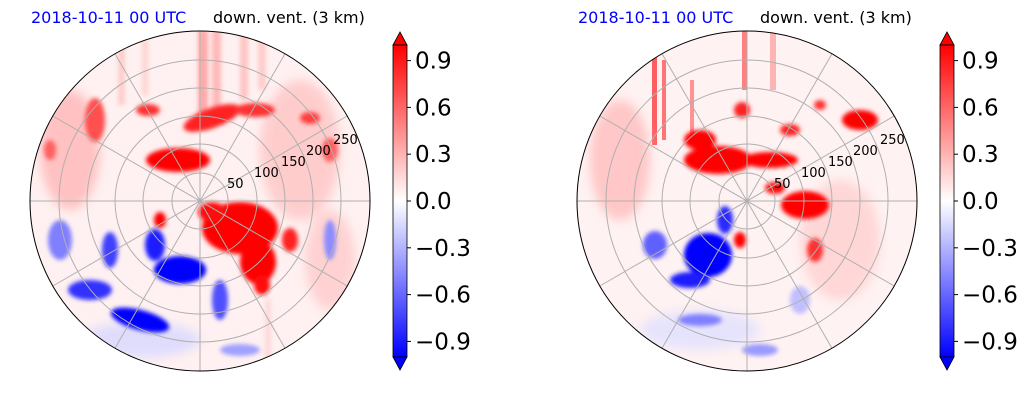 The height and width of the screenshot is (401, 1036). What do you see at coordinates (840, 162) in the screenshot?
I see `panel-right-rtick-2: 150` at bounding box center [840, 162].